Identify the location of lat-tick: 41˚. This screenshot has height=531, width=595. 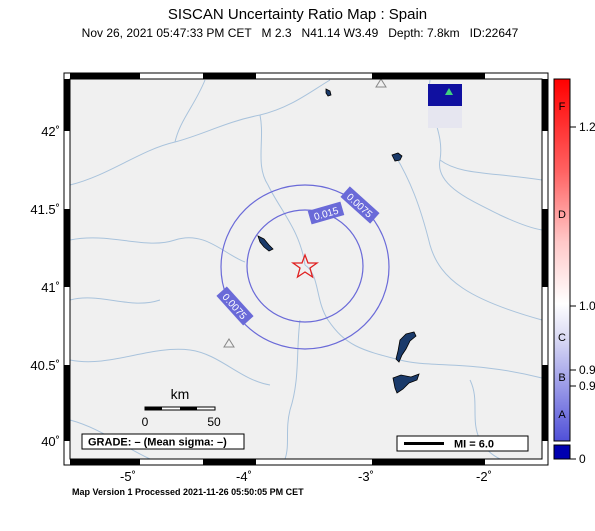
(50, 287).